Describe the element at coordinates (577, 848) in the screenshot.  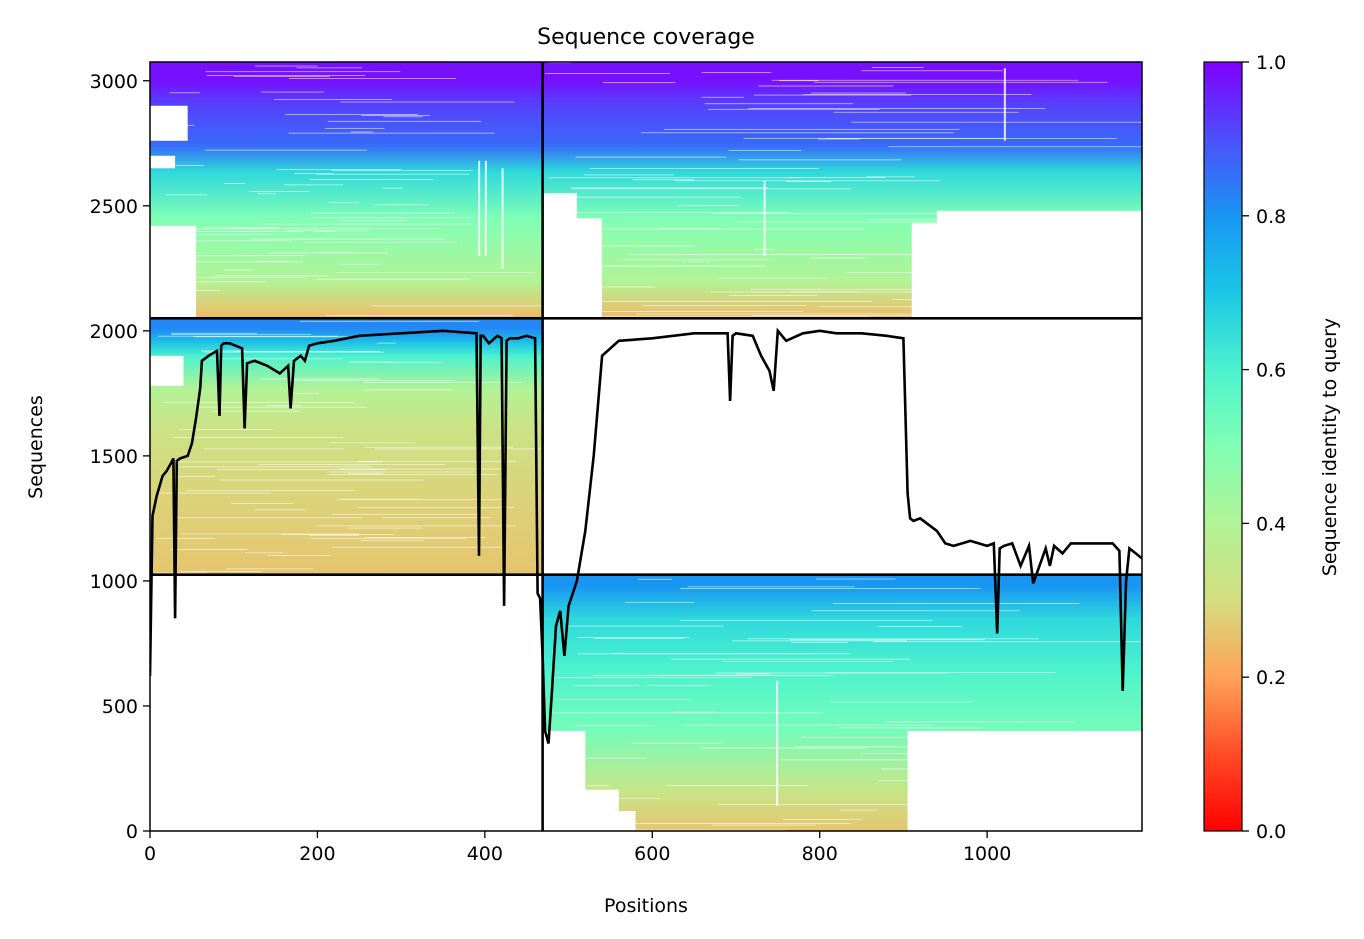
I see `x-axis-ticks: 0 200 400 600 800 1000` at that location.